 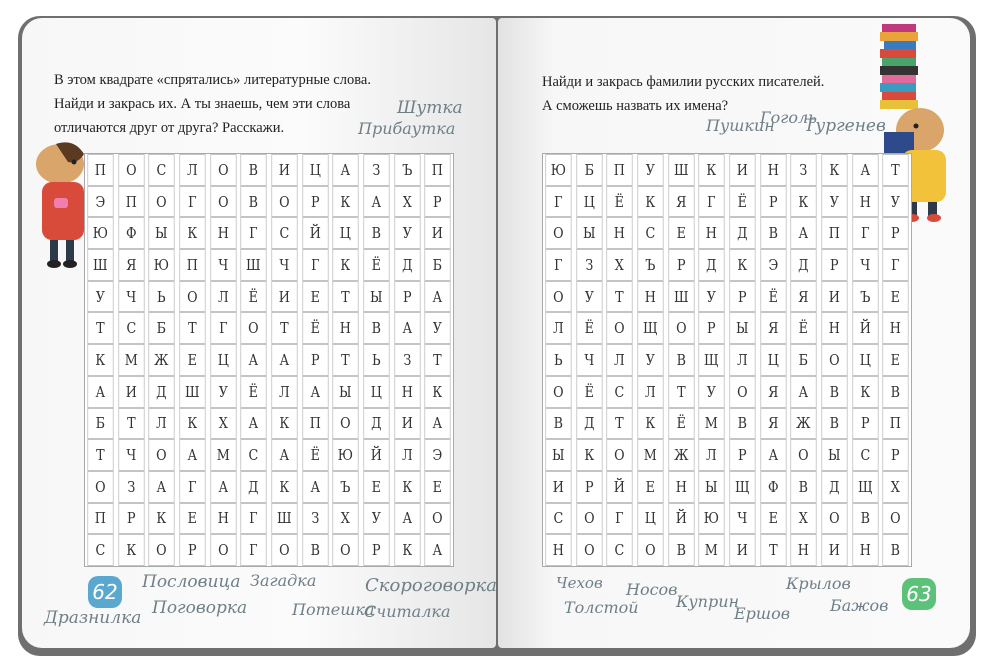 I want to click on grid-cell: Ф, so click(x=131, y=233).